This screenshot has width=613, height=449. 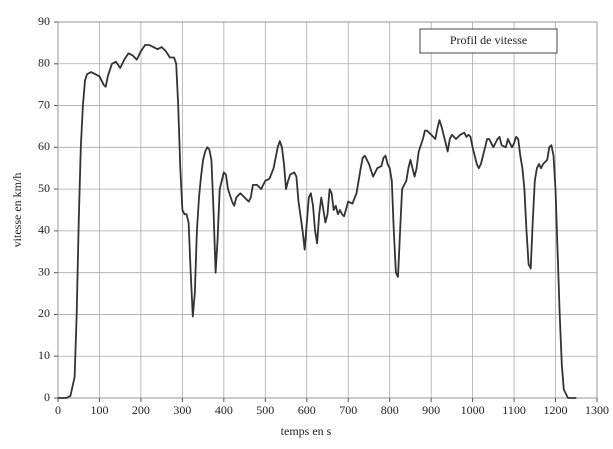 What do you see at coordinates (556, 410) in the screenshot?
I see `x-tick-label: 1200` at bounding box center [556, 410].